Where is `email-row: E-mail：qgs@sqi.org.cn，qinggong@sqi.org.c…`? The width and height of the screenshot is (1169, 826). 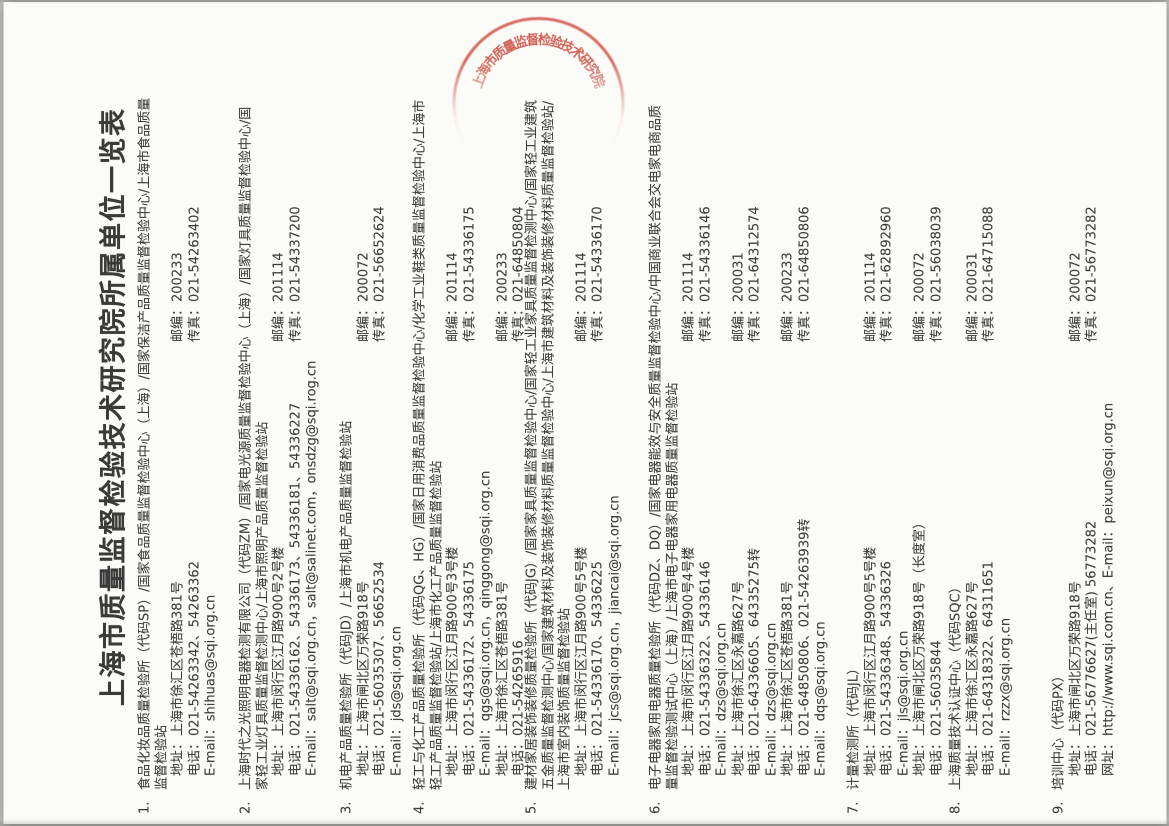 email-row: E-mail：qgs@sqi.org.cn，qinggong@sqi.org.c… is located at coordinates (486, 410).